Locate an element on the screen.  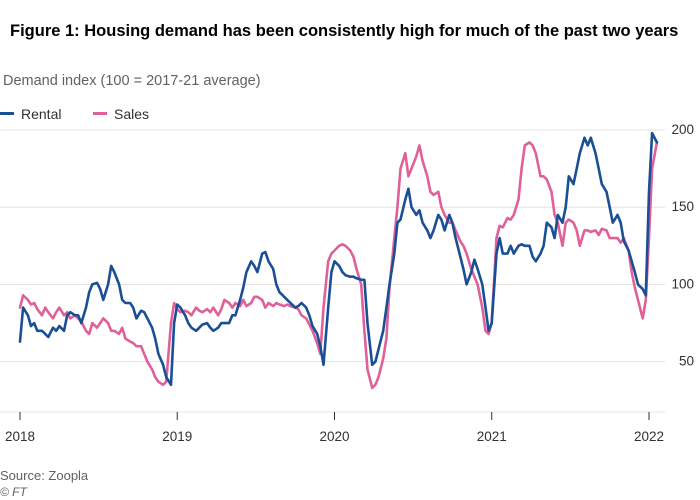
source-note: Source: Zoopla is located at coordinates (44, 475).